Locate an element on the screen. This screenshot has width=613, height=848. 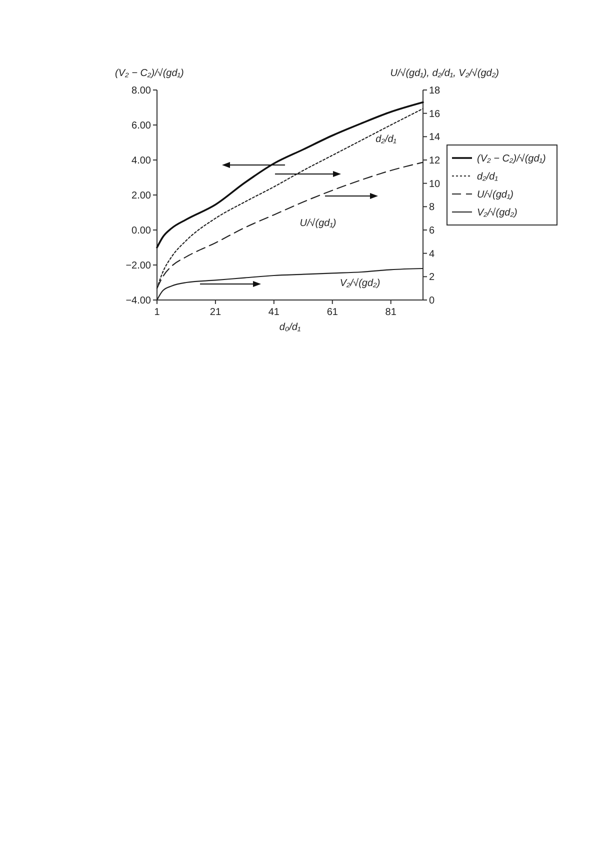
y2-tick-label: 18 is located at coordinates (435, 91).